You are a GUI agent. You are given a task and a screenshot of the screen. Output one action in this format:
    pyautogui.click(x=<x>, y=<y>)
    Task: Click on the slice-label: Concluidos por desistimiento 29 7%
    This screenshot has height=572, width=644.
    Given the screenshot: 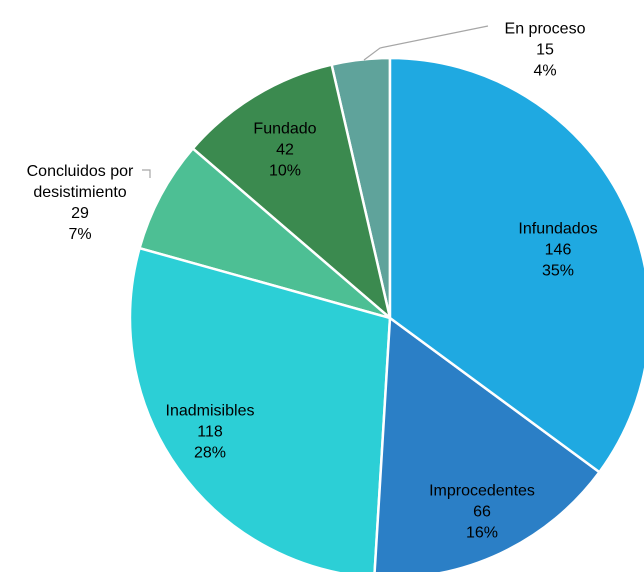 What is the action you would take?
    pyautogui.click(x=80, y=203)
    